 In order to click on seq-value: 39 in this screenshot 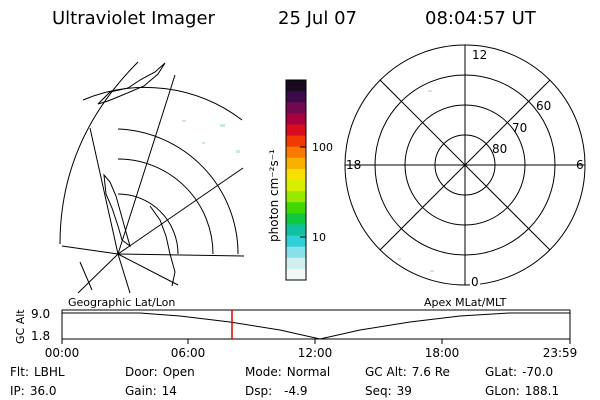, I will do `click(404, 391)`.